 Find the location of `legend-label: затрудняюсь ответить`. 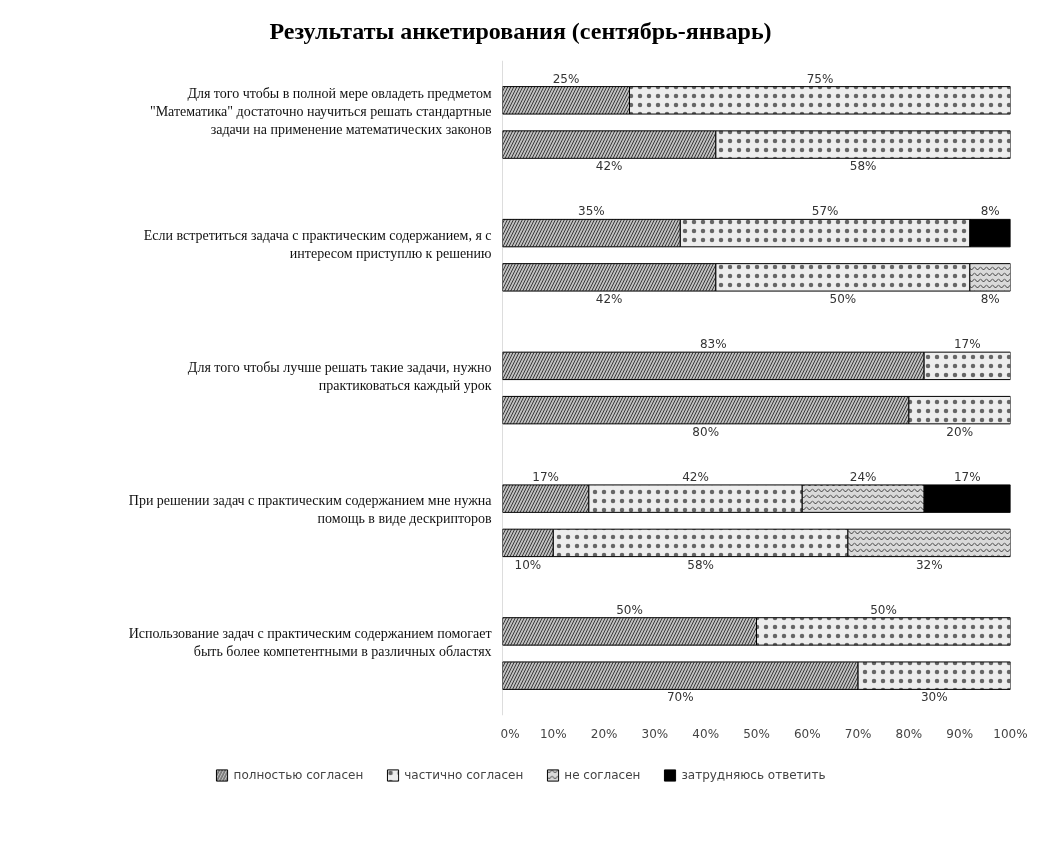

legend-label: затрудняюсь ответить is located at coordinates (753, 775).